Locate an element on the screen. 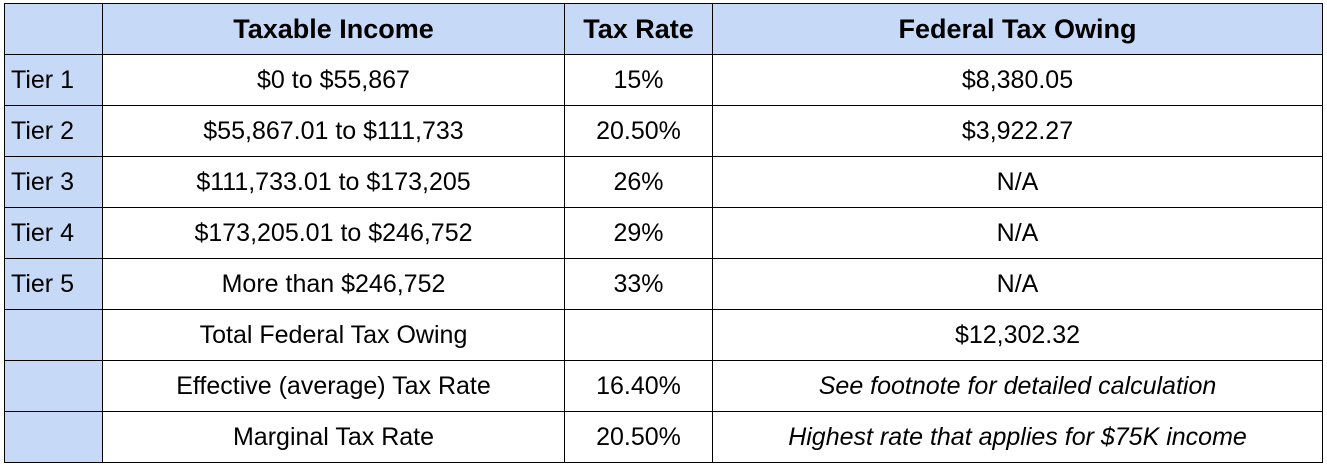 The image size is (1327, 473). header-tax-rate: Tax Rate is located at coordinates (638, 29).